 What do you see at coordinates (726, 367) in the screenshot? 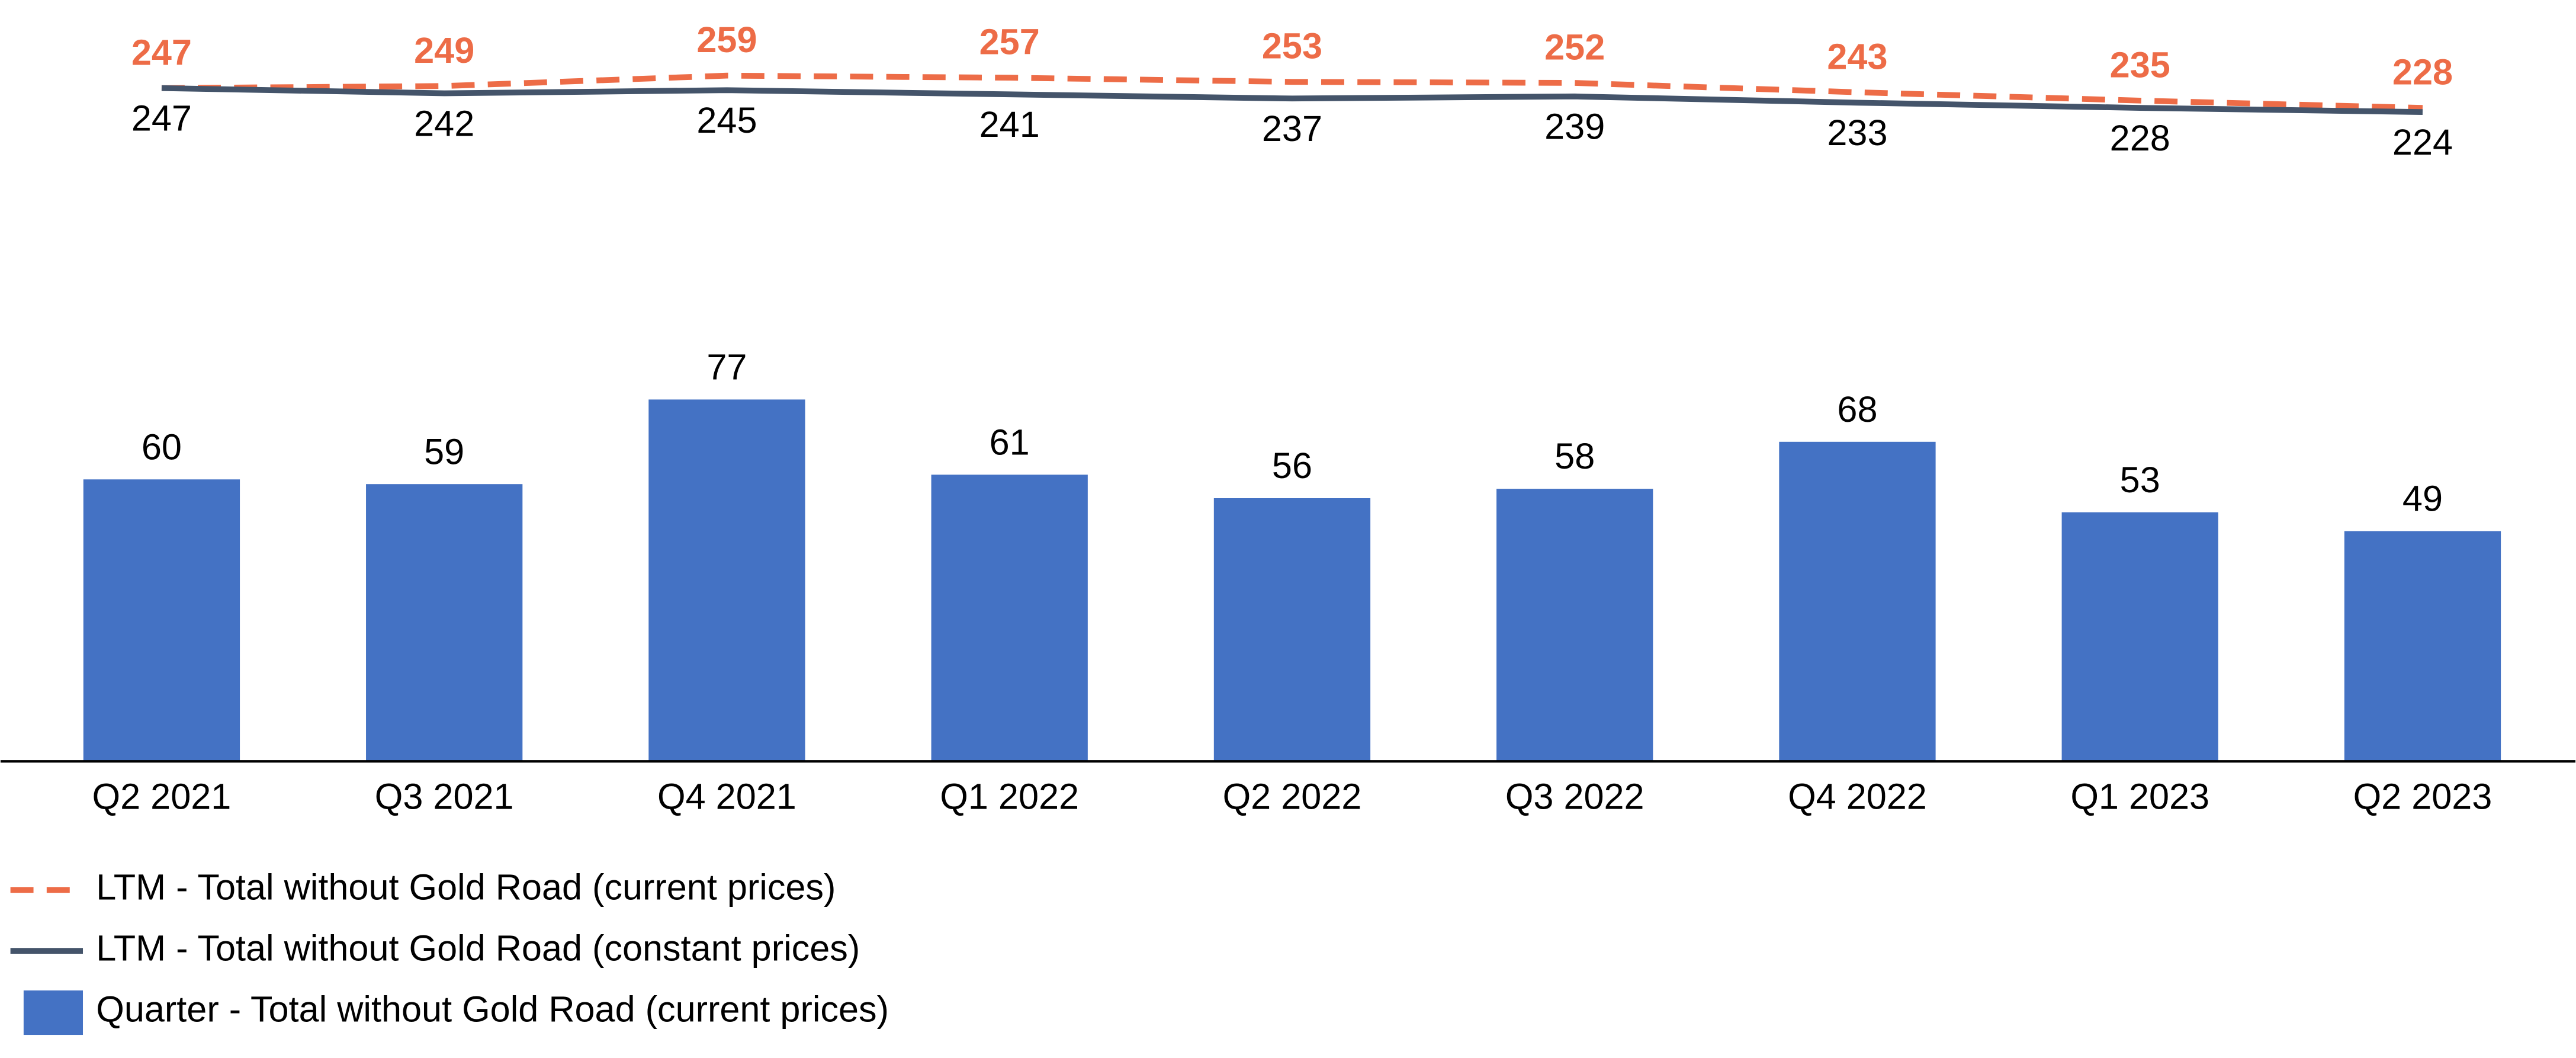
I see `bar-value-label: 77` at bounding box center [726, 367].